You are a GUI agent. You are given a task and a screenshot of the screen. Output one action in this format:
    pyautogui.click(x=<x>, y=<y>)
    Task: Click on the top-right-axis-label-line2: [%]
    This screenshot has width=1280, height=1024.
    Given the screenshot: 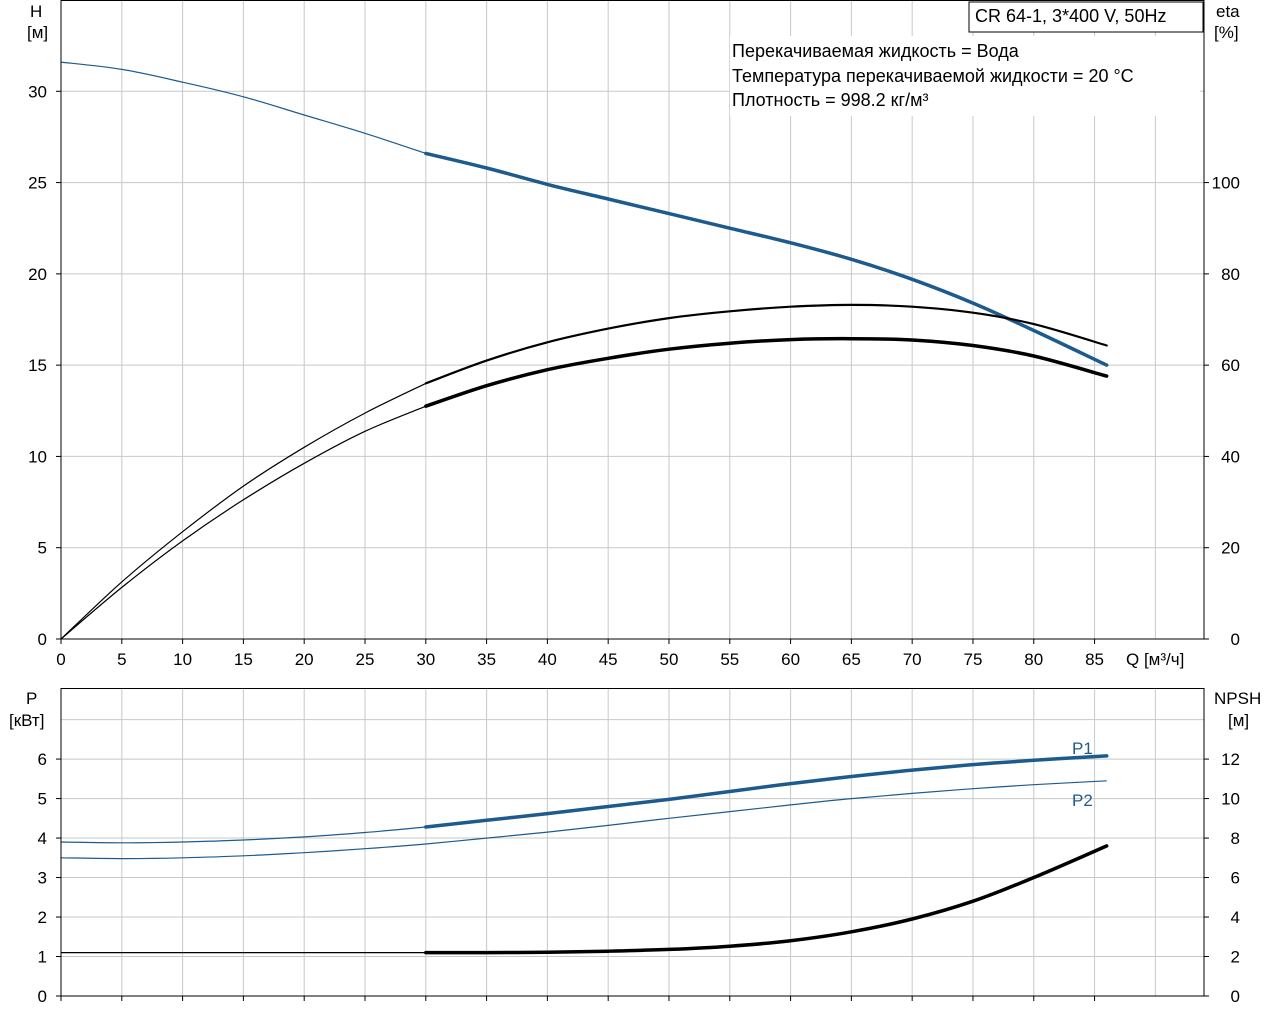 What is the action you would take?
    pyautogui.click(x=1226, y=32)
    